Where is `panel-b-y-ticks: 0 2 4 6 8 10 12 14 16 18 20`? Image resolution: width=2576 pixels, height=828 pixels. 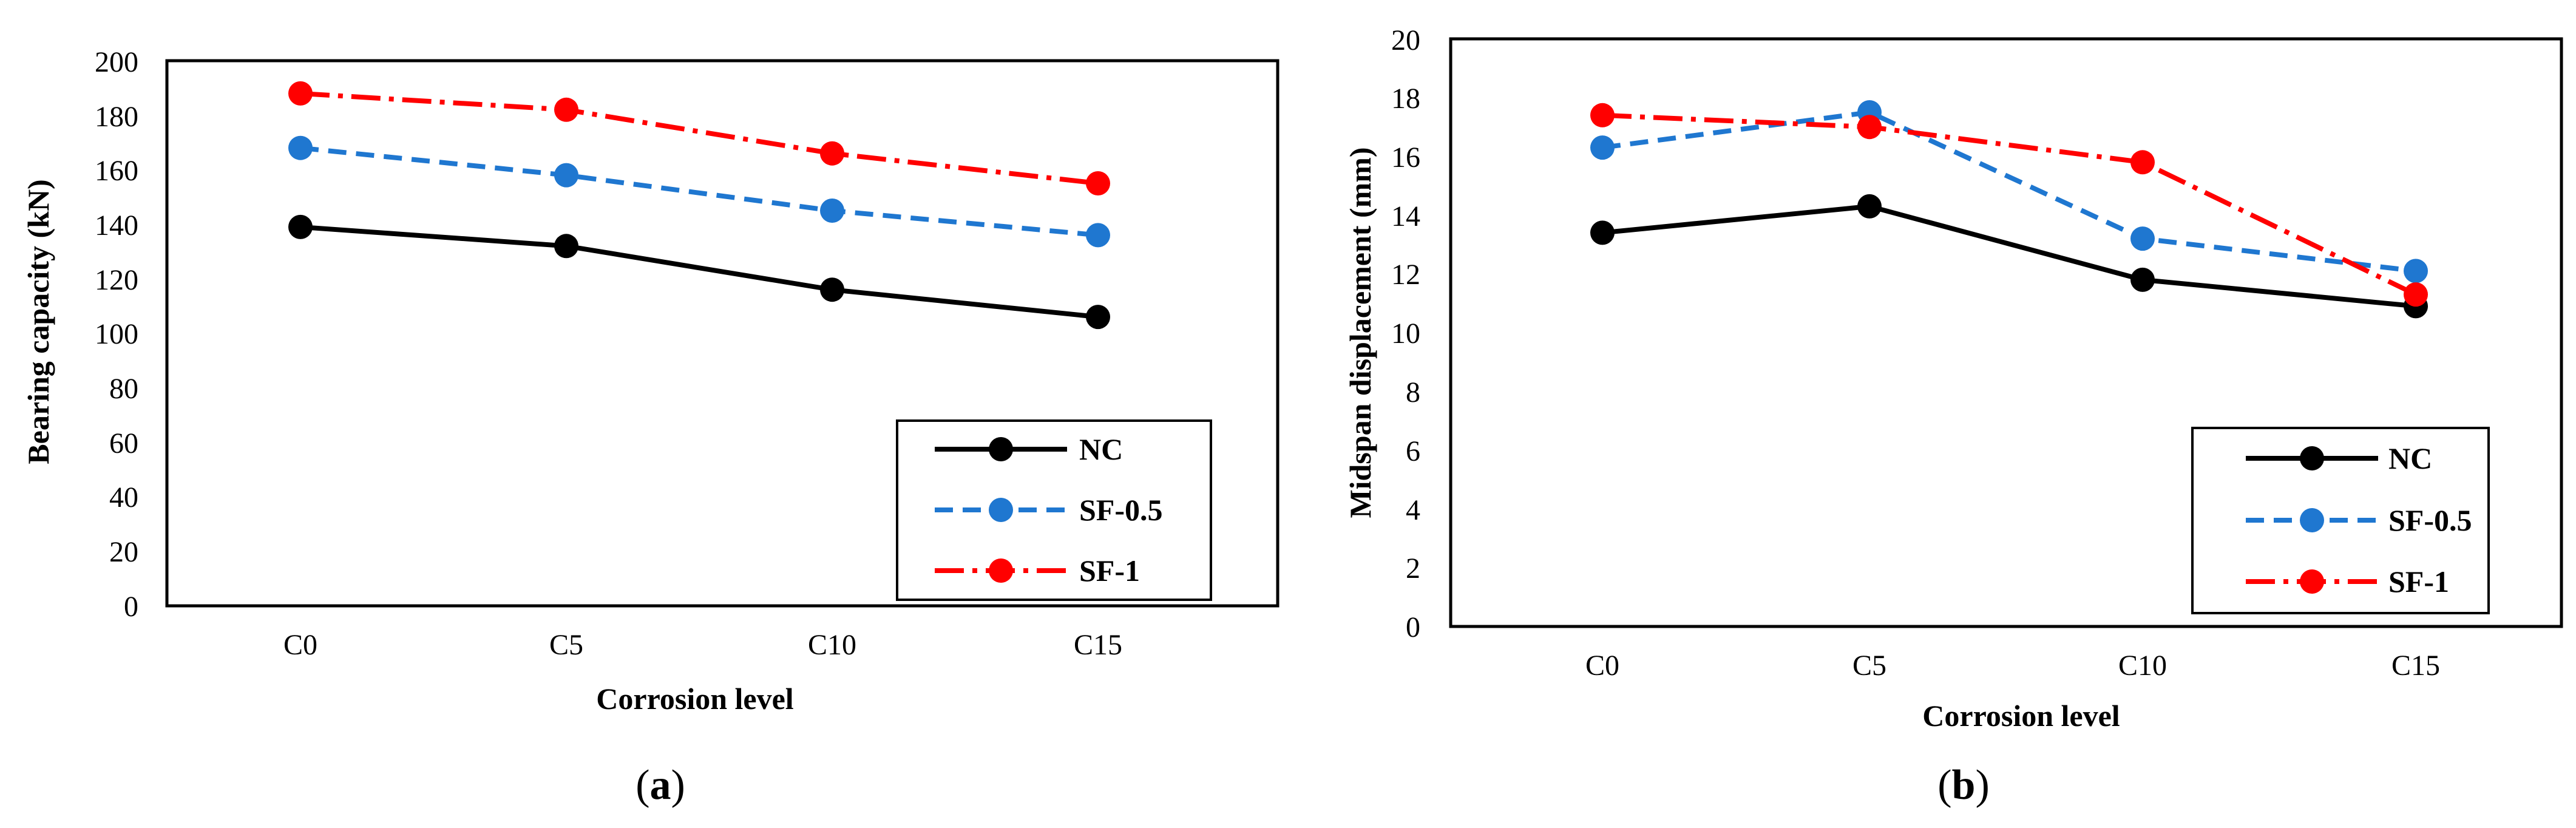 panel-b-y-ticks: 0 2 4 6 8 10 12 14 16 18 20 is located at coordinates (1406, 333).